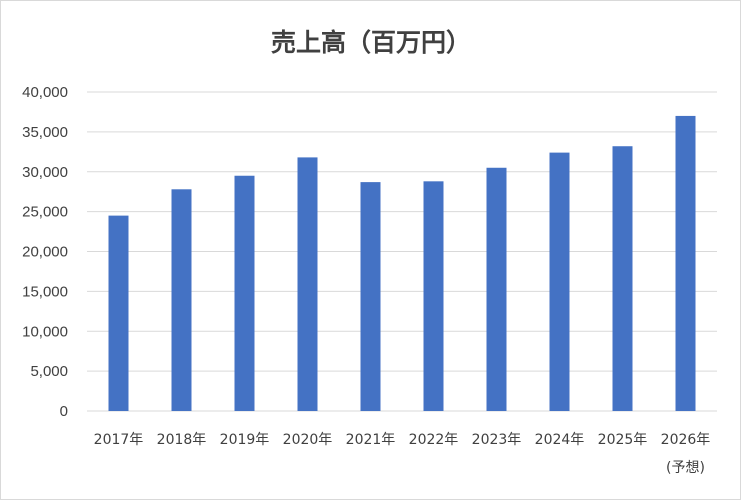 The height and width of the screenshot is (501, 741). Describe the element at coordinates (45, 331) in the screenshot. I see `y-tick-label: 10,000` at that location.